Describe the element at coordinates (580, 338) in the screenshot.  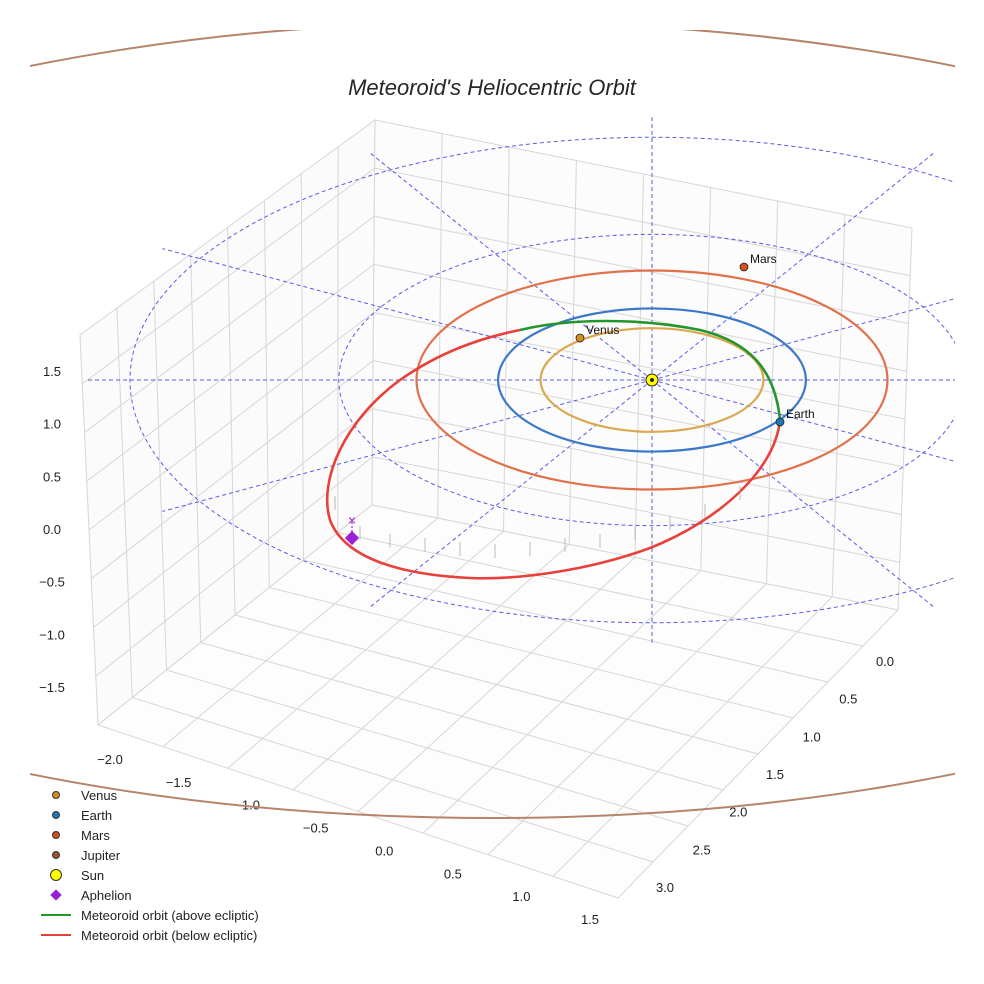
I see `venus-marker` at that location.